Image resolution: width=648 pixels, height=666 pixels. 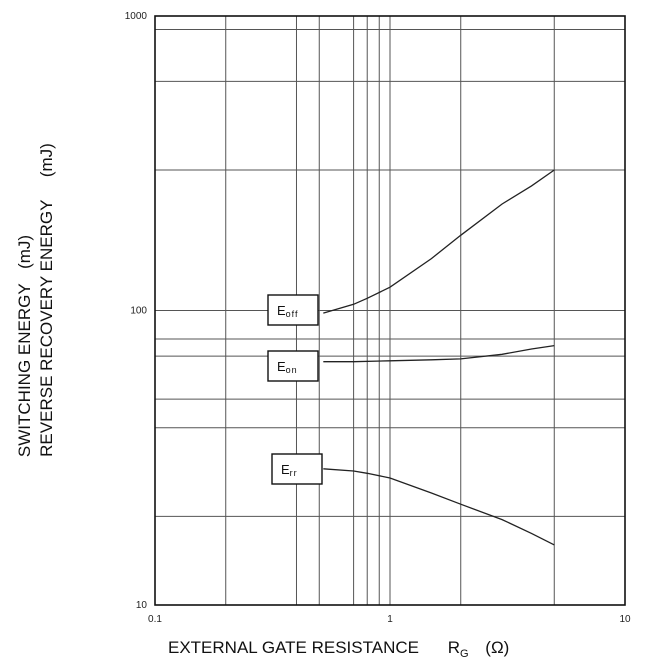 I want to click on series-line-eoff, so click(x=439, y=241).